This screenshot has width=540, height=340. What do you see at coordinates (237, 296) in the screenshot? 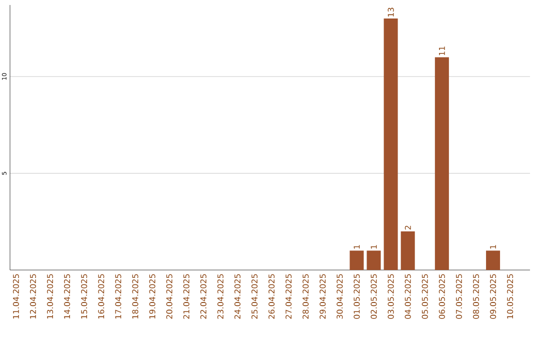
I see `x-tick-label: 24.04.2025` at bounding box center [237, 296].